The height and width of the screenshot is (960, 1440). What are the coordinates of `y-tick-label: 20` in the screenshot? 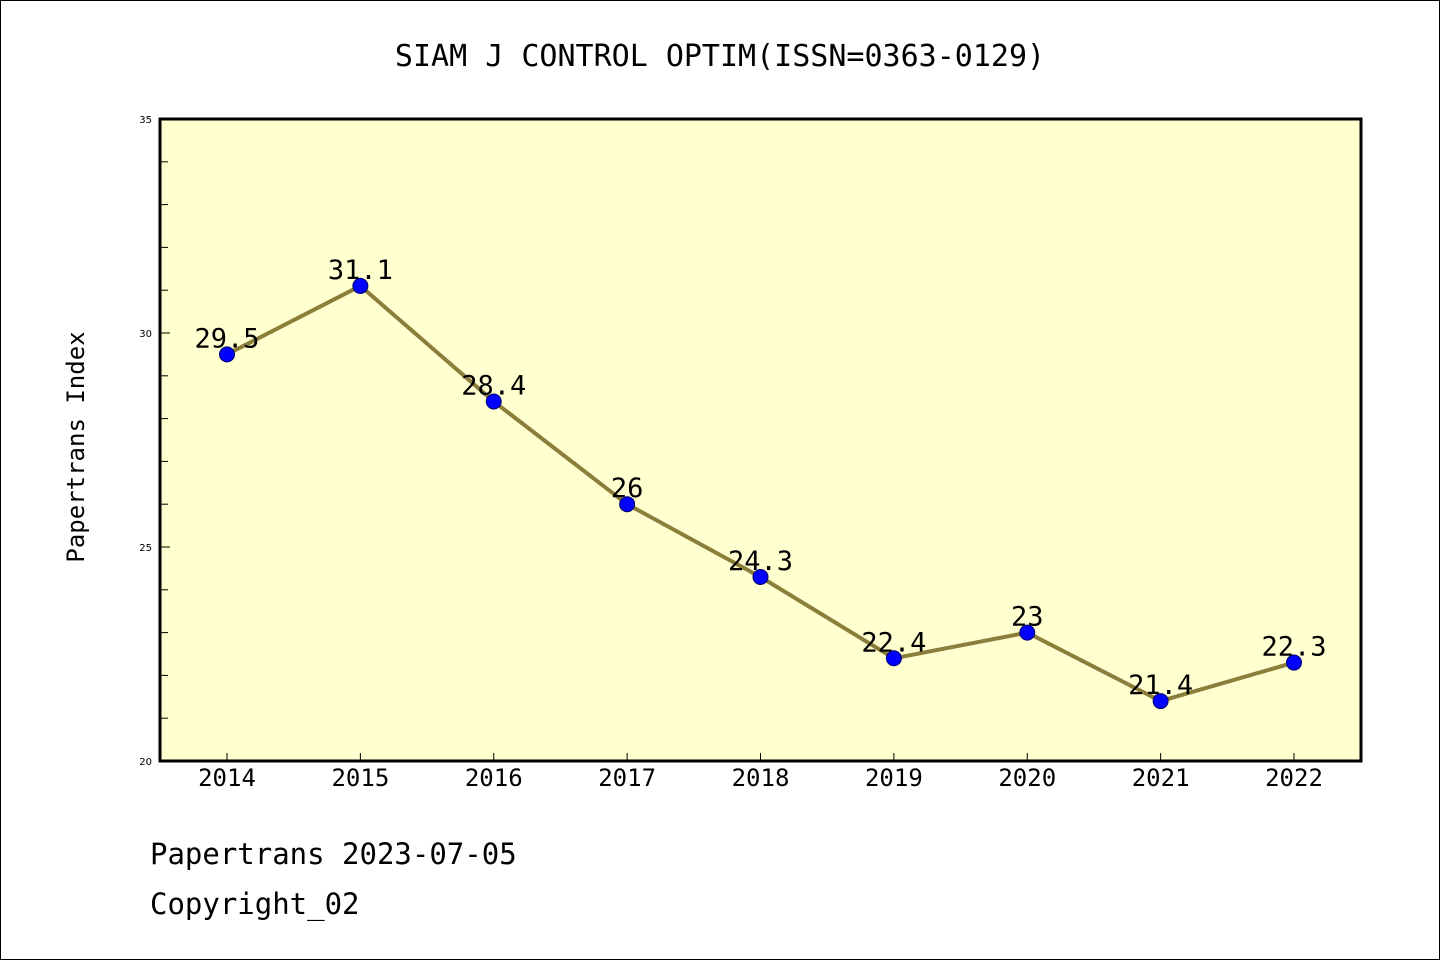 It's located at (145, 762).